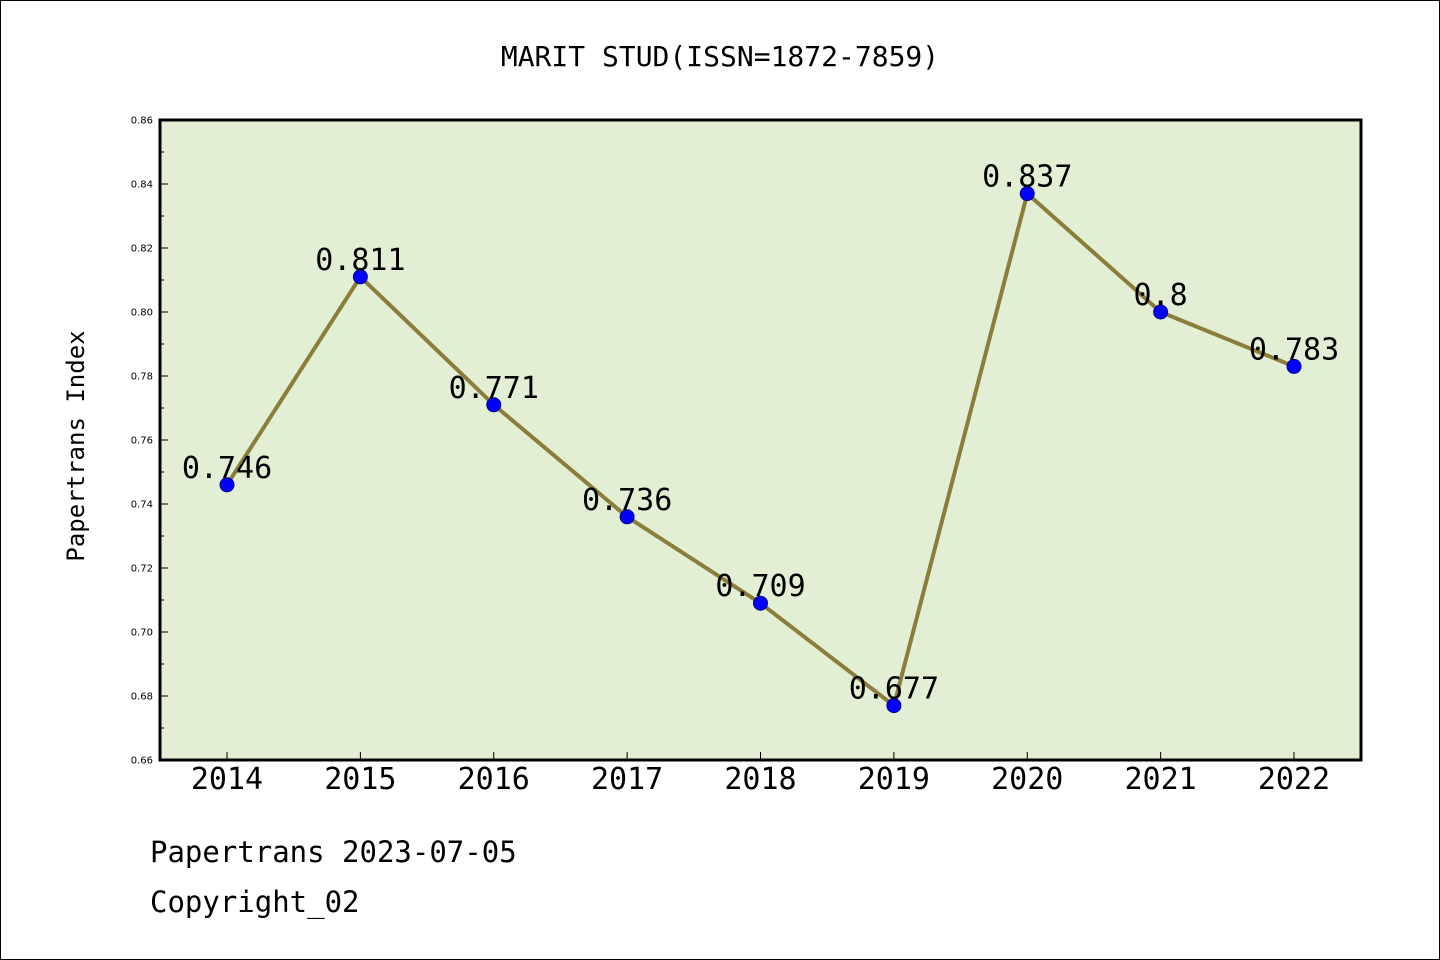 This screenshot has height=960, width=1440. I want to click on data-label: 0.677, so click(894, 689).